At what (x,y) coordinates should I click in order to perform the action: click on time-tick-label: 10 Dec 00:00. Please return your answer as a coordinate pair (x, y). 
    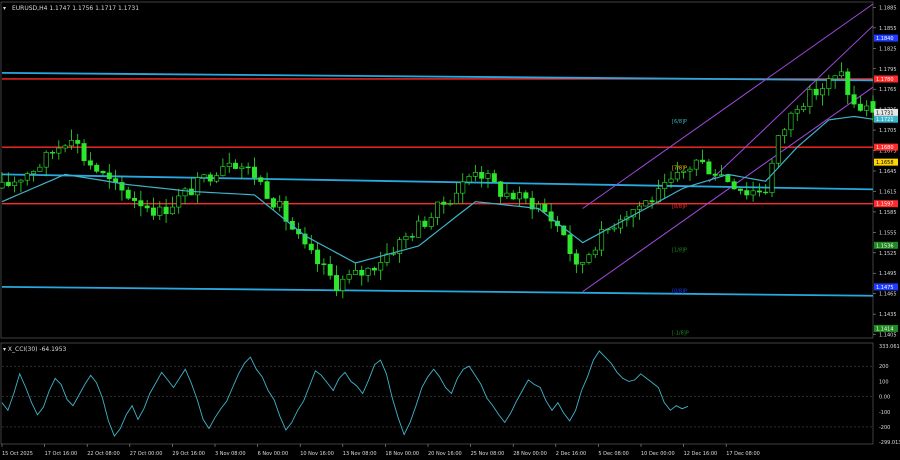
    Looking at the image, I should click on (658, 454).